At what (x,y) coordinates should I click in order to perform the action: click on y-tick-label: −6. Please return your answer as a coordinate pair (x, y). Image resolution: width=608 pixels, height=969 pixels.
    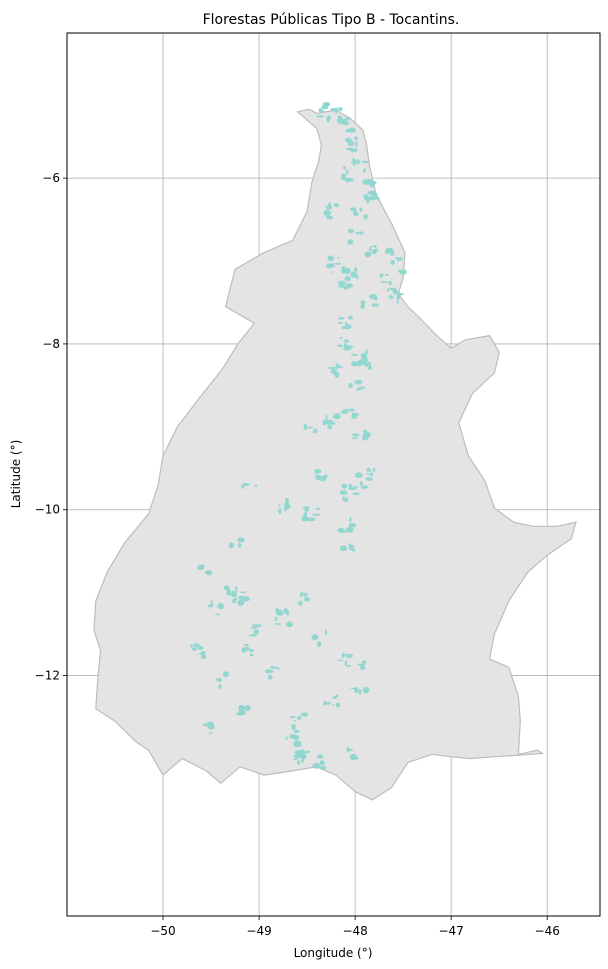
    Looking at the image, I should click on (51, 178).